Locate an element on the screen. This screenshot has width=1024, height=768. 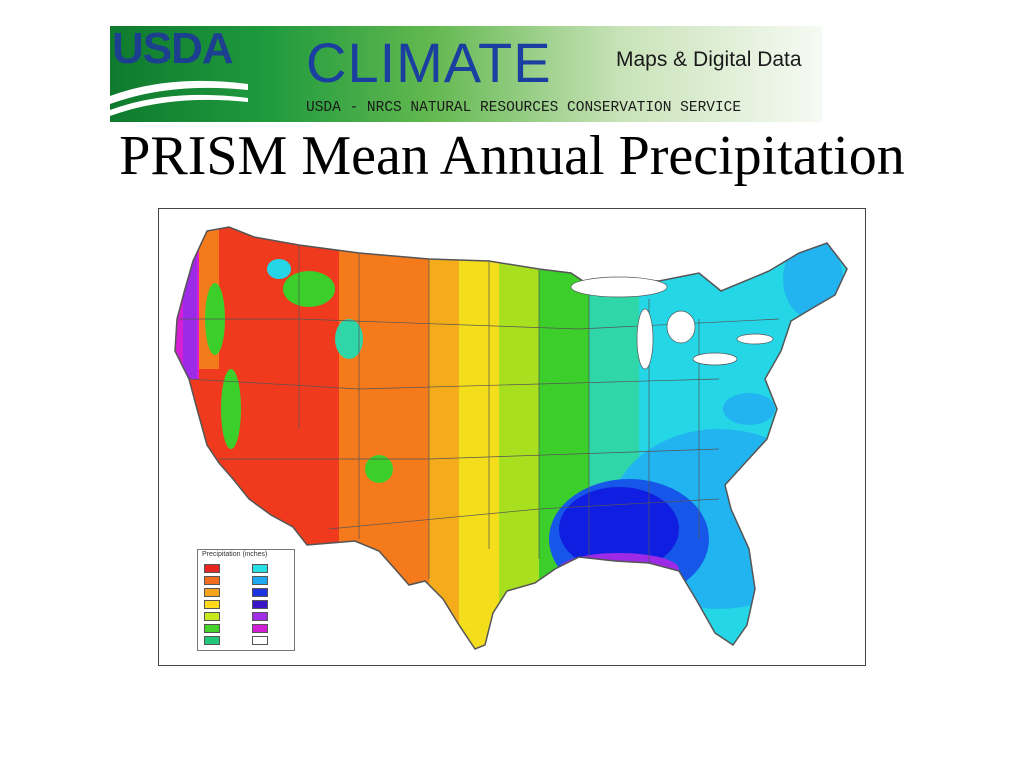
lake-michigan is located at coordinates (645, 339).